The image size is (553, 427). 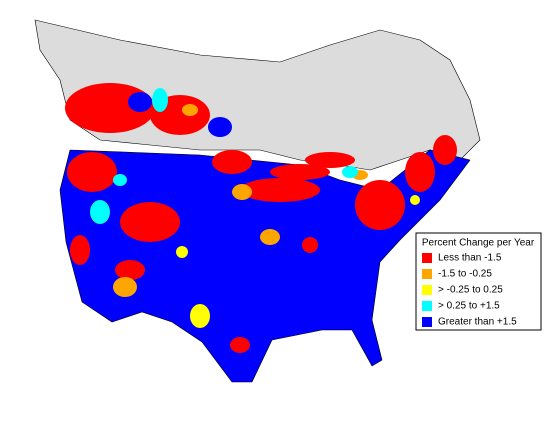 I want to click on legend-title: Percent Change per Year, so click(x=478, y=243).